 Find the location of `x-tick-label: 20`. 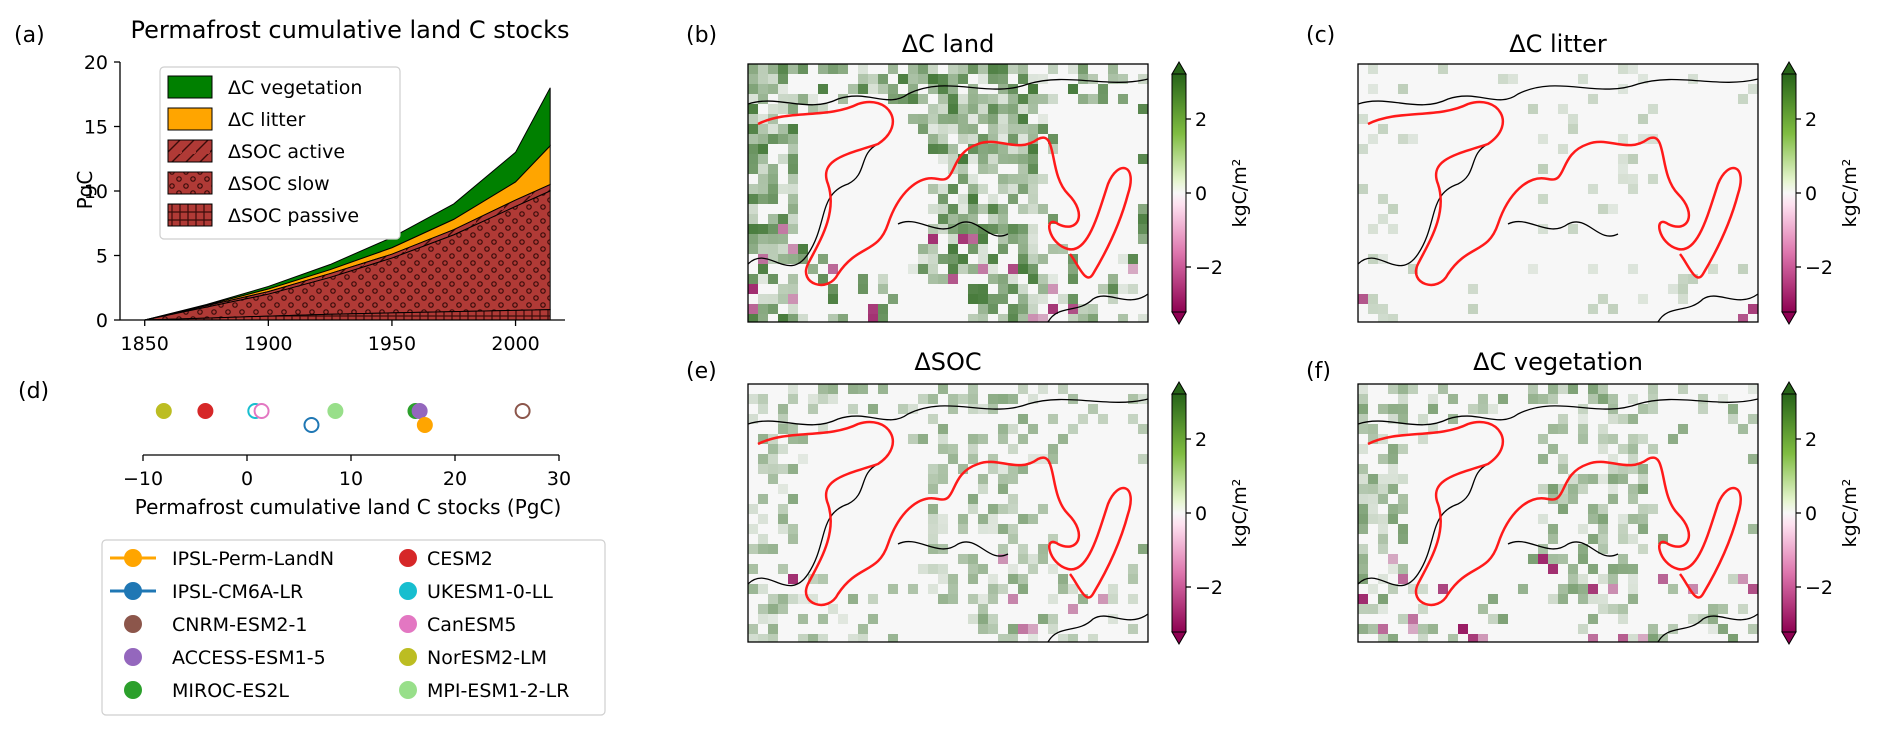

x-tick-label: 20 is located at coordinates (455, 479).